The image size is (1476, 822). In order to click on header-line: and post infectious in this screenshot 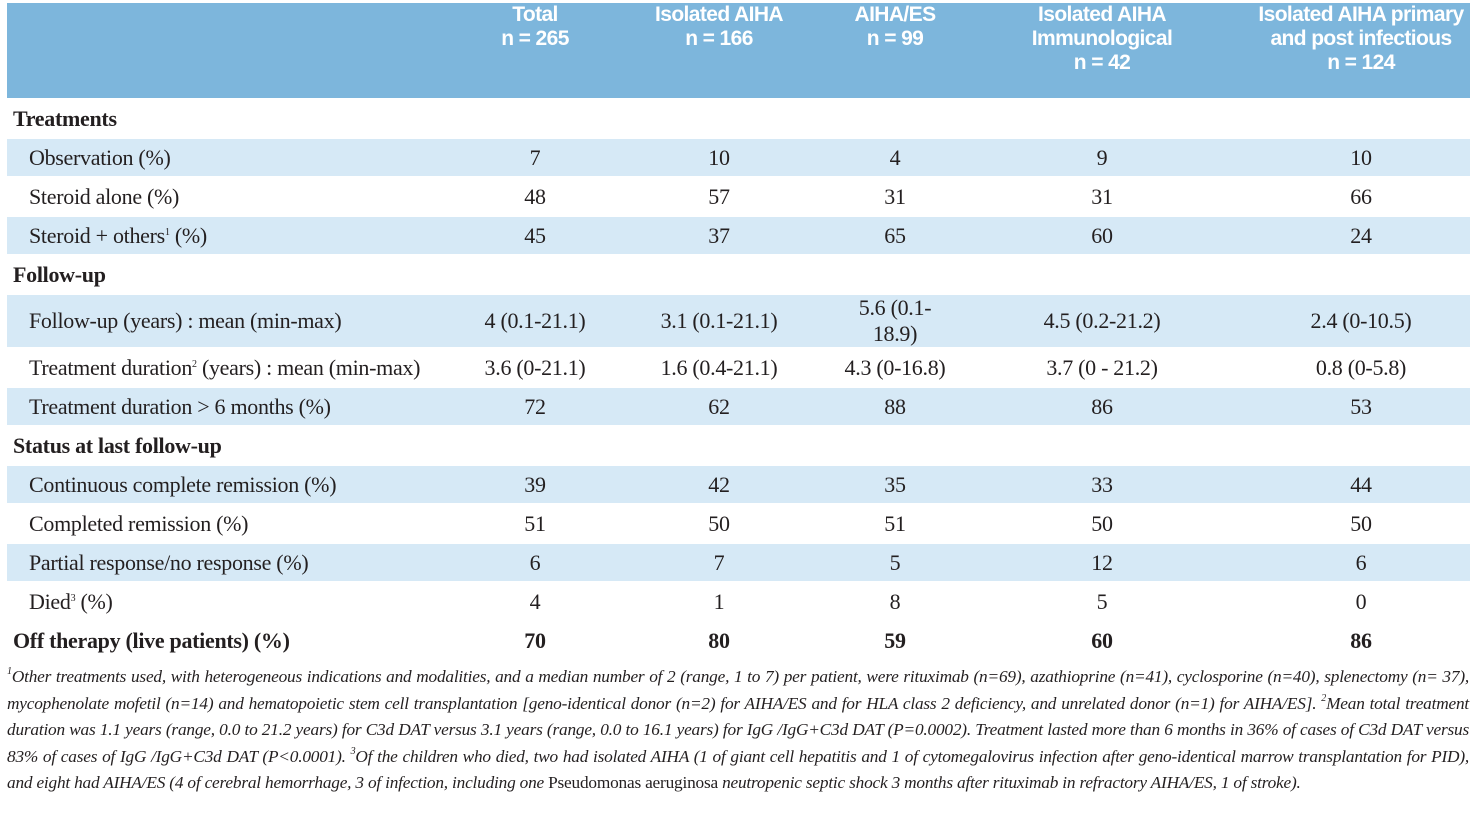, I will do `click(1361, 38)`.